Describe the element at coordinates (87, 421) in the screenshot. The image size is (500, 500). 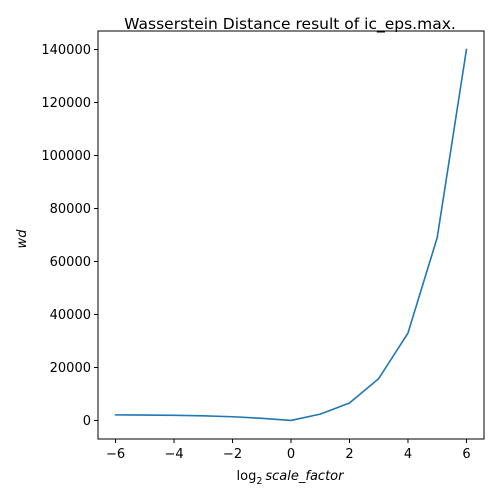
I see `y-tick-label: 0` at that location.